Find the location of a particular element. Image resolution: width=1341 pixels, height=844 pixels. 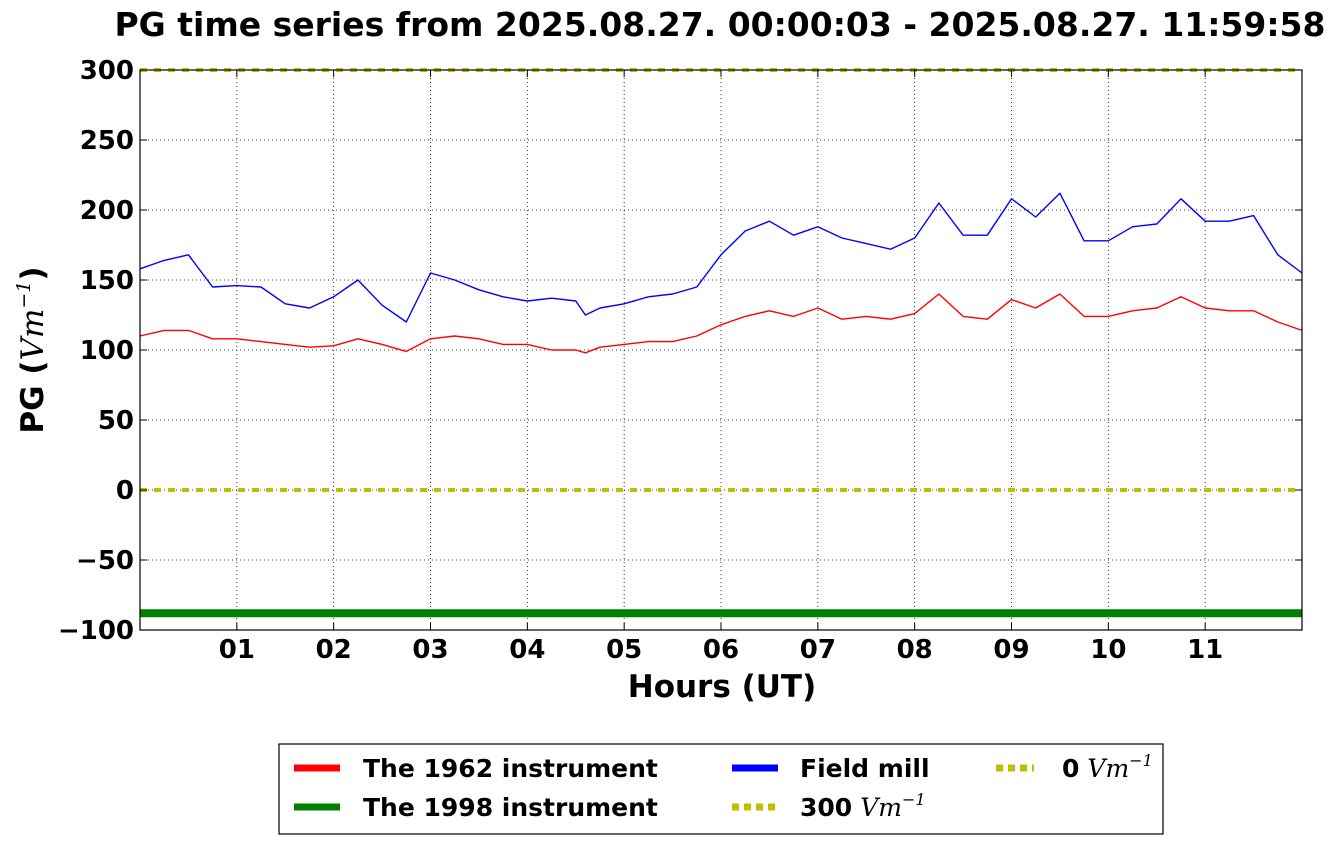

y-tick-label: −50 is located at coordinates (105, 561).